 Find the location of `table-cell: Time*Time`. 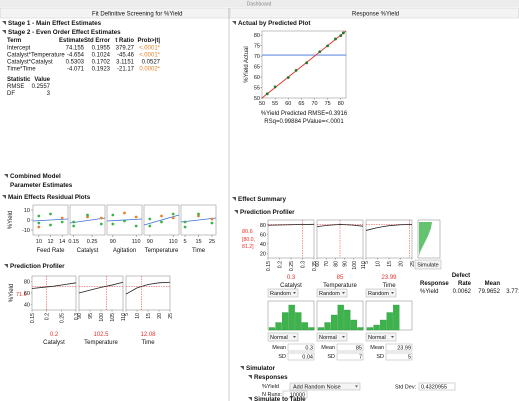

table-cell: Time*Time is located at coordinates (21, 70).